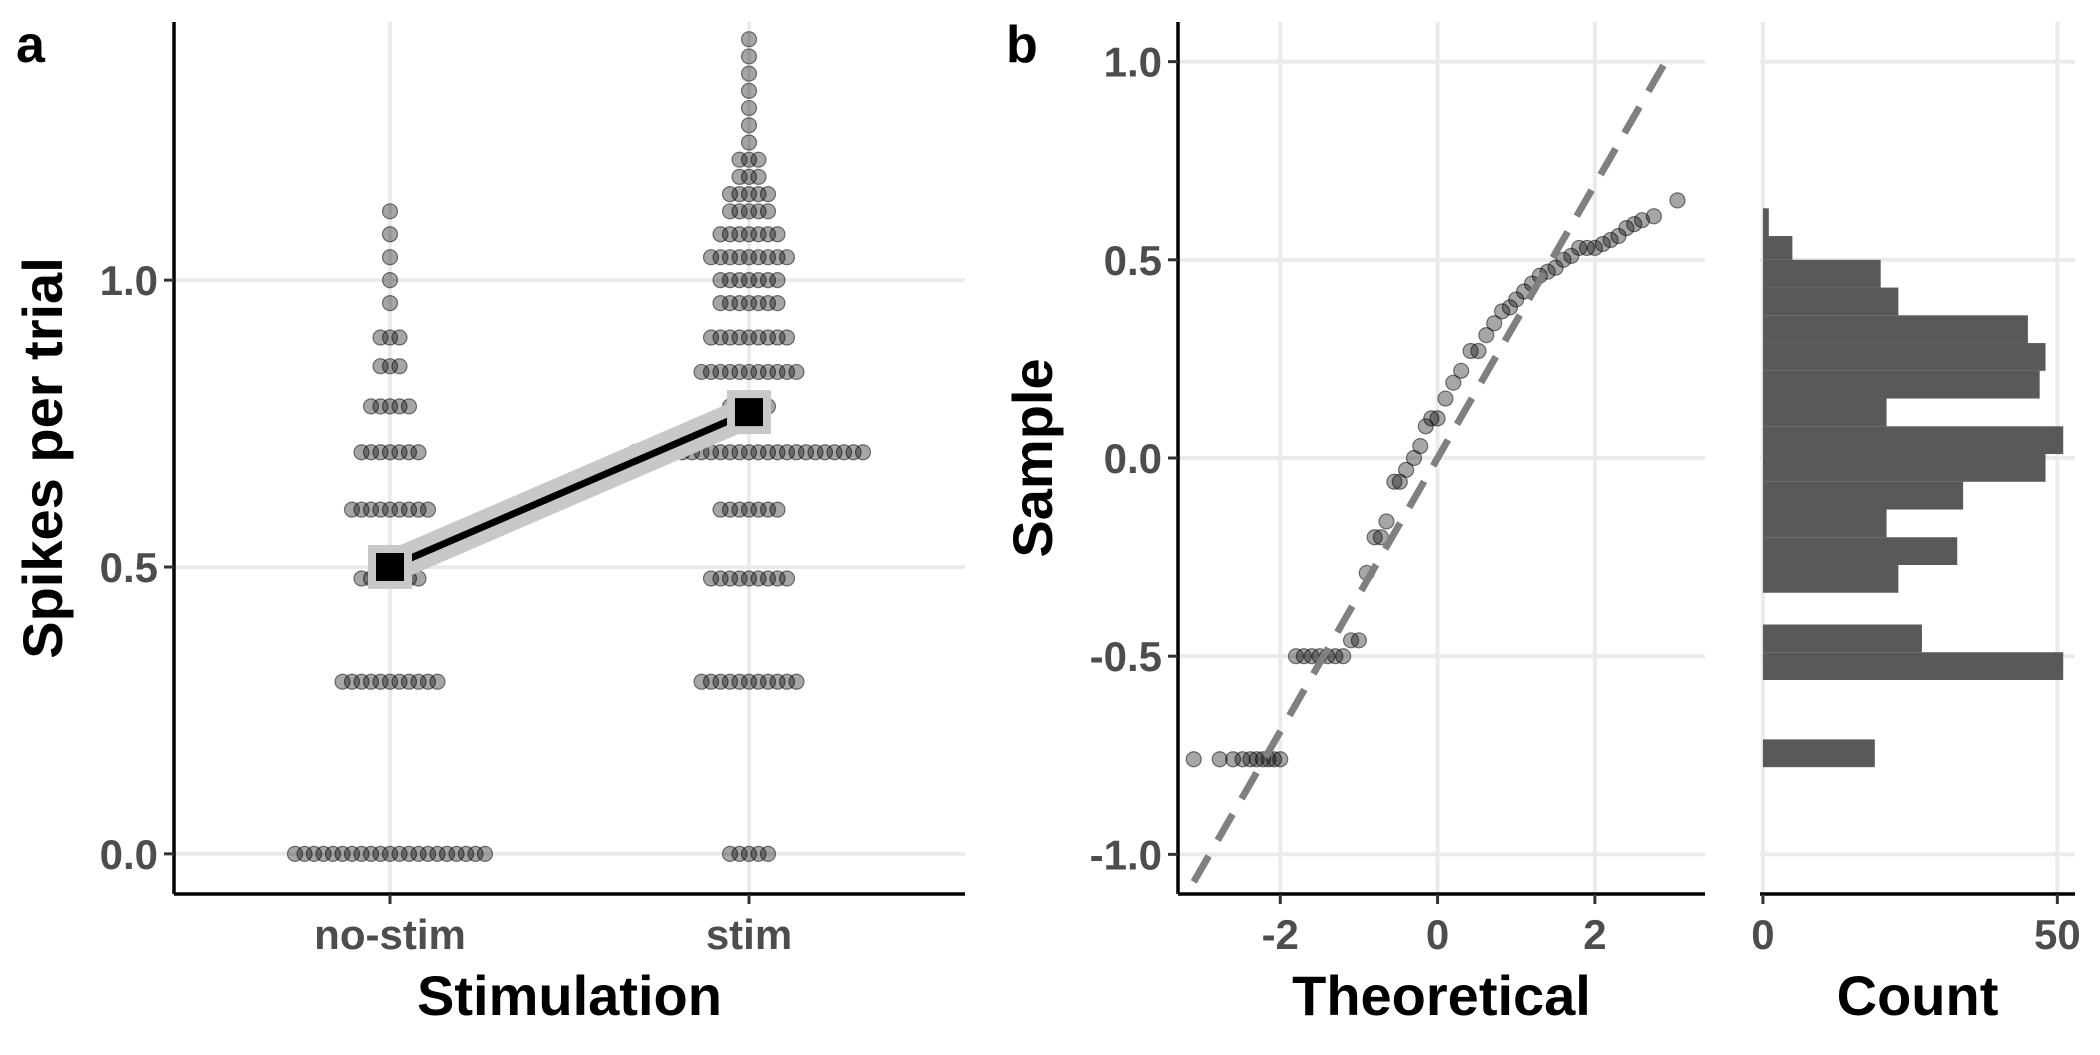 The width and height of the screenshot is (2100, 1055). I want to click on panel-b-x-axis-title: Theoretical, so click(1441, 995).